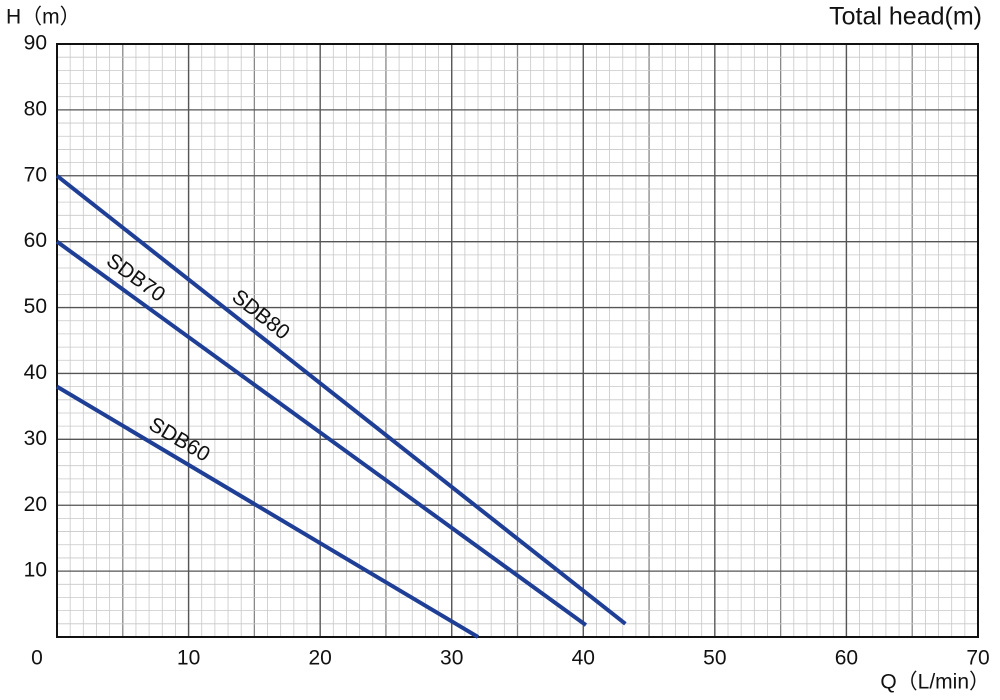  What do you see at coordinates (35, 240) in the screenshot?
I see `y-tick-label: 60` at bounding box center [35, 240].